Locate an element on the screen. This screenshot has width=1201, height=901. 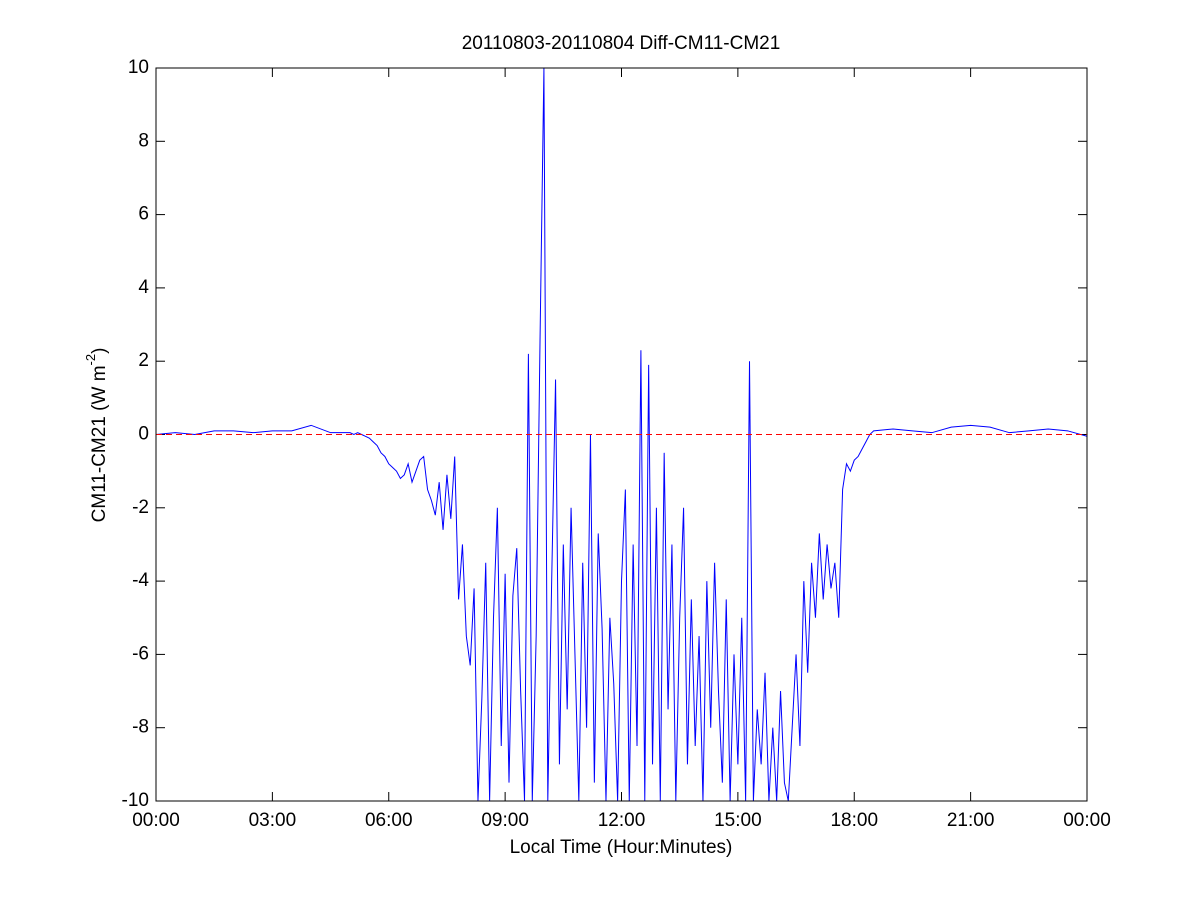
y-tick-label: -6 is located at coordinates (140, 653).